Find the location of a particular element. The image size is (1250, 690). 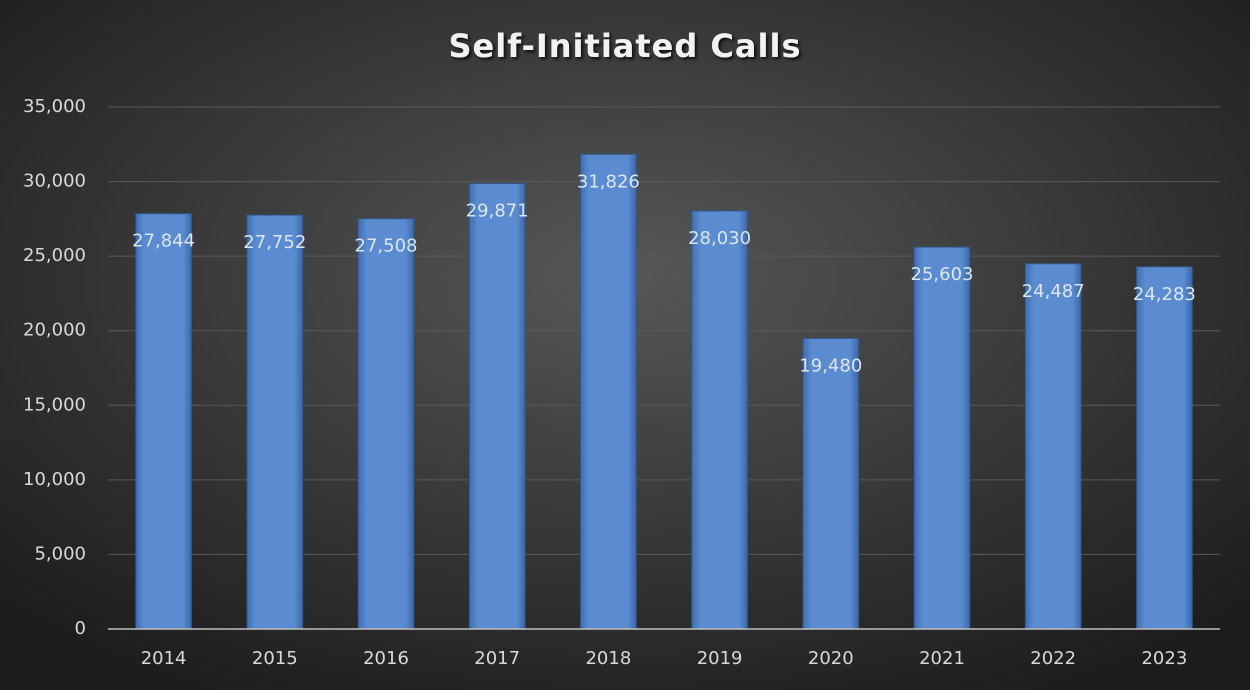

y-tick-label: 35,000 is located at coordinates (54, 106).